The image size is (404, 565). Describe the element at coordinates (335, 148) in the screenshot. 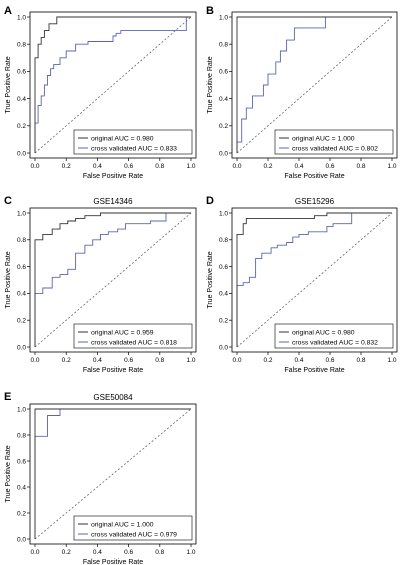

I see `legend-label-cross-validated: cross validated AUC = 0.802` at that location.